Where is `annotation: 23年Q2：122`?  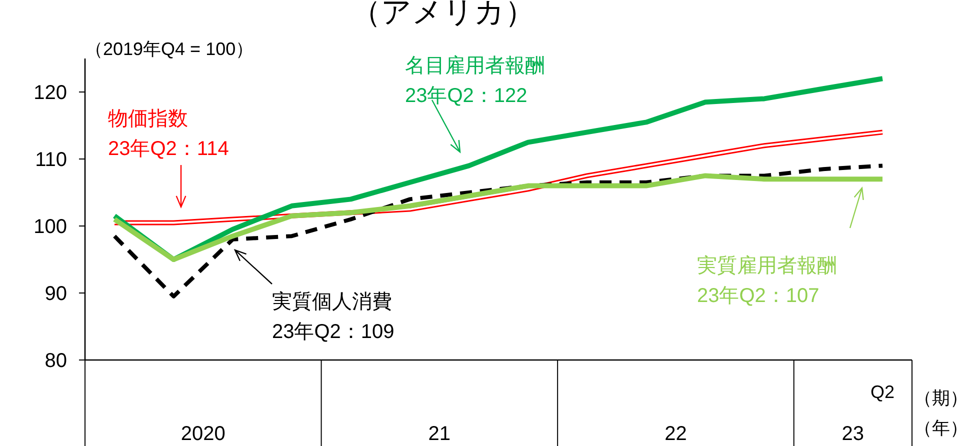
annotation: 23年Q2：122 is located at coordinates (466, 96).